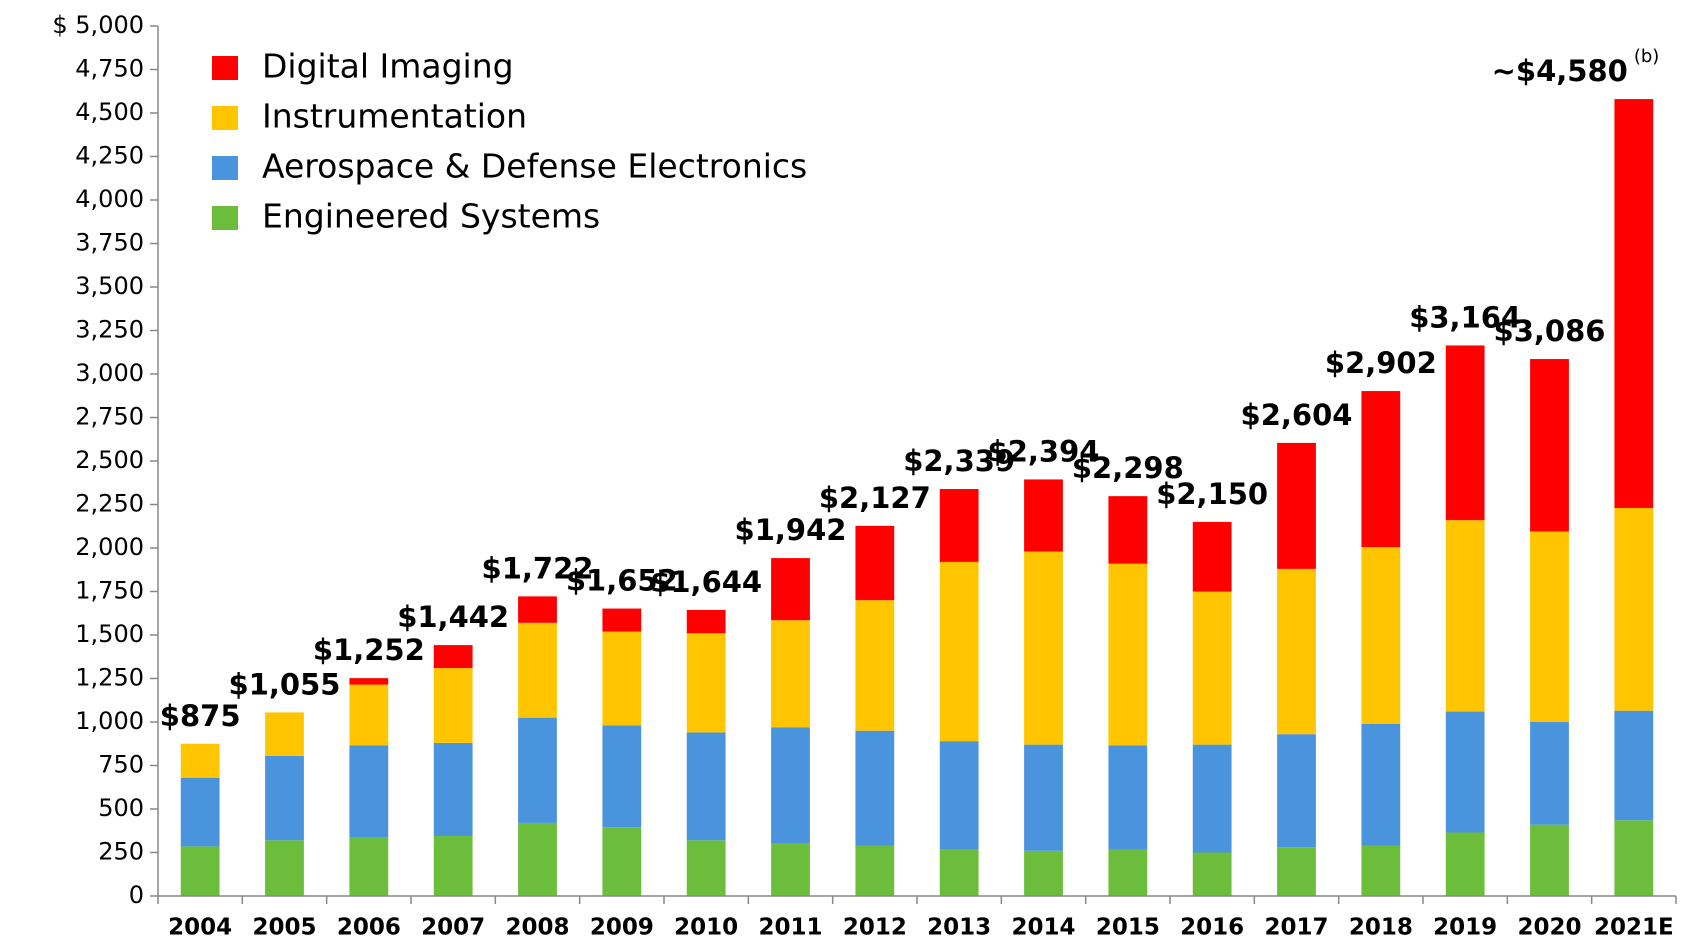  Describe the element at coordinates (109, 417) in the screenshot. I see `y-tick-label: 2,750` at that location.